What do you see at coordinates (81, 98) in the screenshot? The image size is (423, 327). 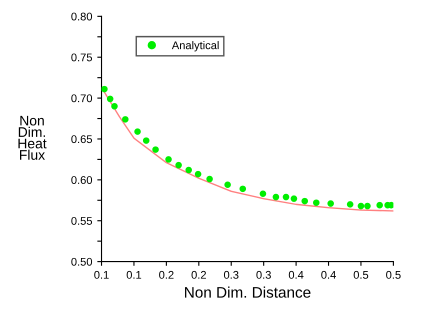 I see `y-tick-label: 0.70` at bounding box center [81, 98].